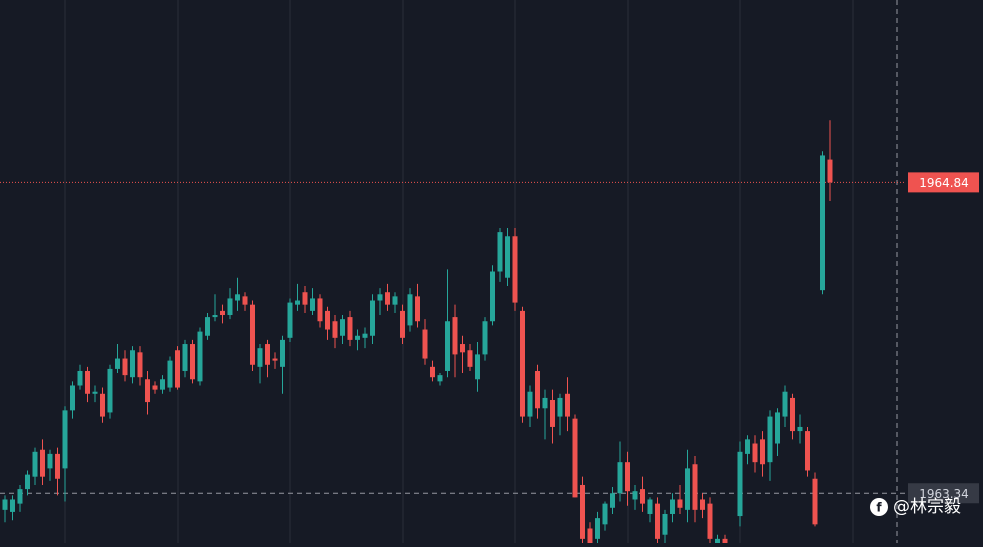  What do you see at coordinates (927, 507) in the screenshot?
I see `watermark-text: @林宗毅` at bounding box center [927, 507].